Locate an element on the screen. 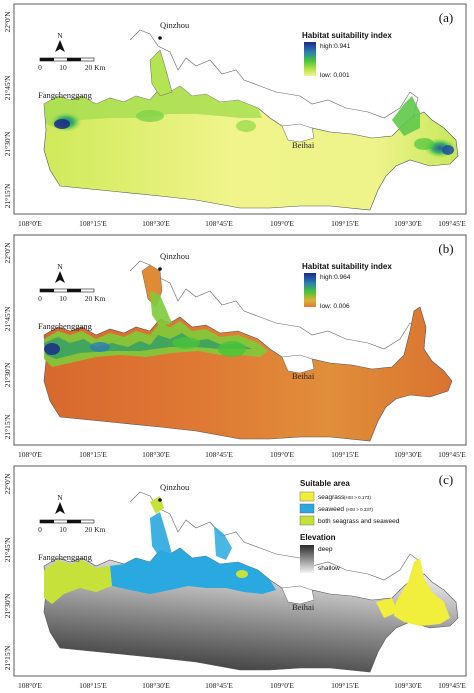 This screenshot has width=474, height=693. legend-title: Suitable area is located at coordinates (325, 483).